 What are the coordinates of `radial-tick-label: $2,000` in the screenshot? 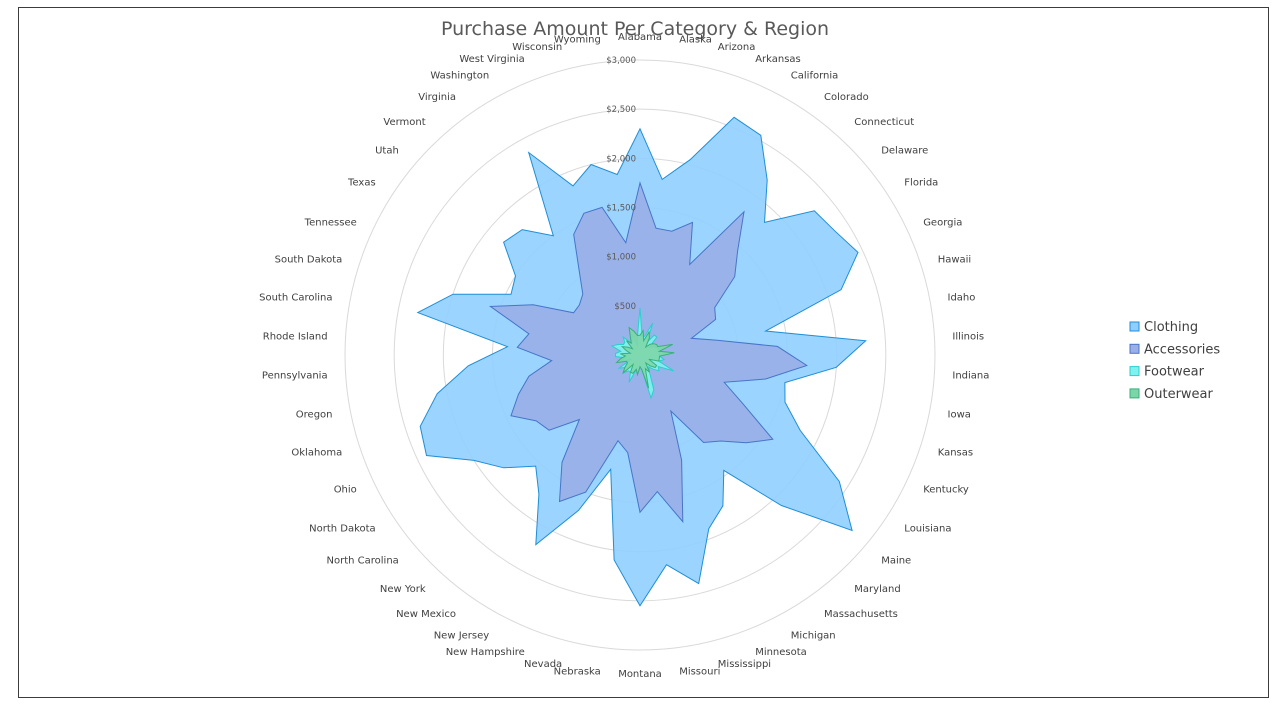 It's located at (621, 159).